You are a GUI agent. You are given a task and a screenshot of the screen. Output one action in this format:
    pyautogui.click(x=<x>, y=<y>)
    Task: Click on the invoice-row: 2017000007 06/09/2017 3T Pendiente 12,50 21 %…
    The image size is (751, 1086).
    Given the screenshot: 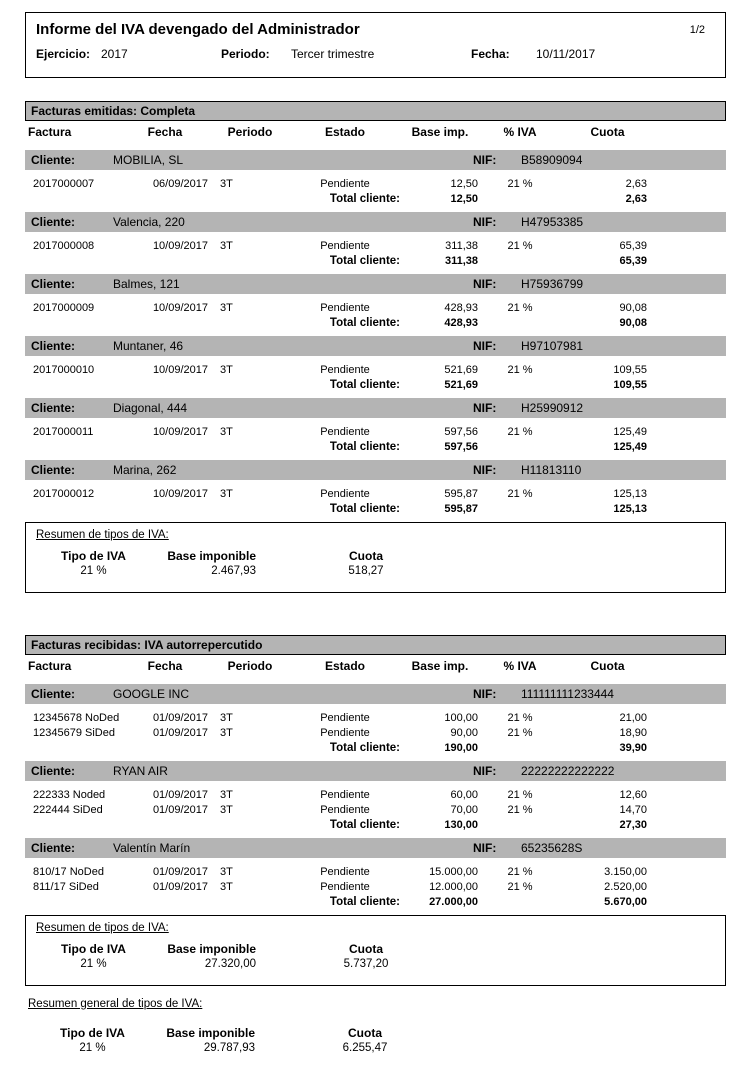 What is the action you would take?
    pyautogui.click(x=375, y=184)
    